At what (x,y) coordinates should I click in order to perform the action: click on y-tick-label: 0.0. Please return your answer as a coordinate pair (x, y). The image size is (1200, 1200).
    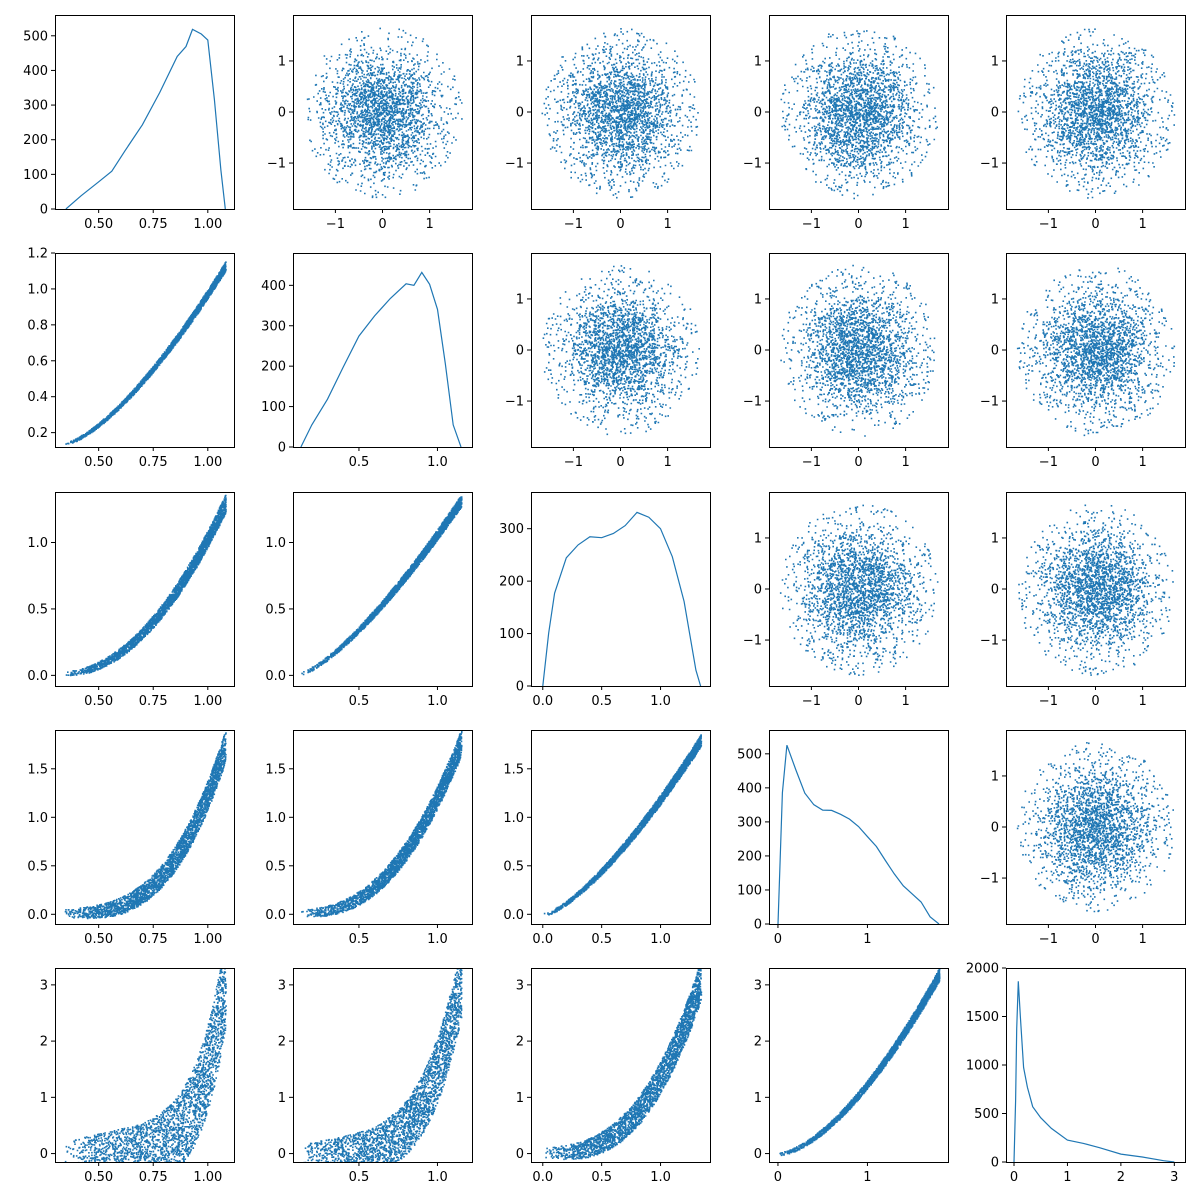
    Looking at the image, I should click on (37, 676).